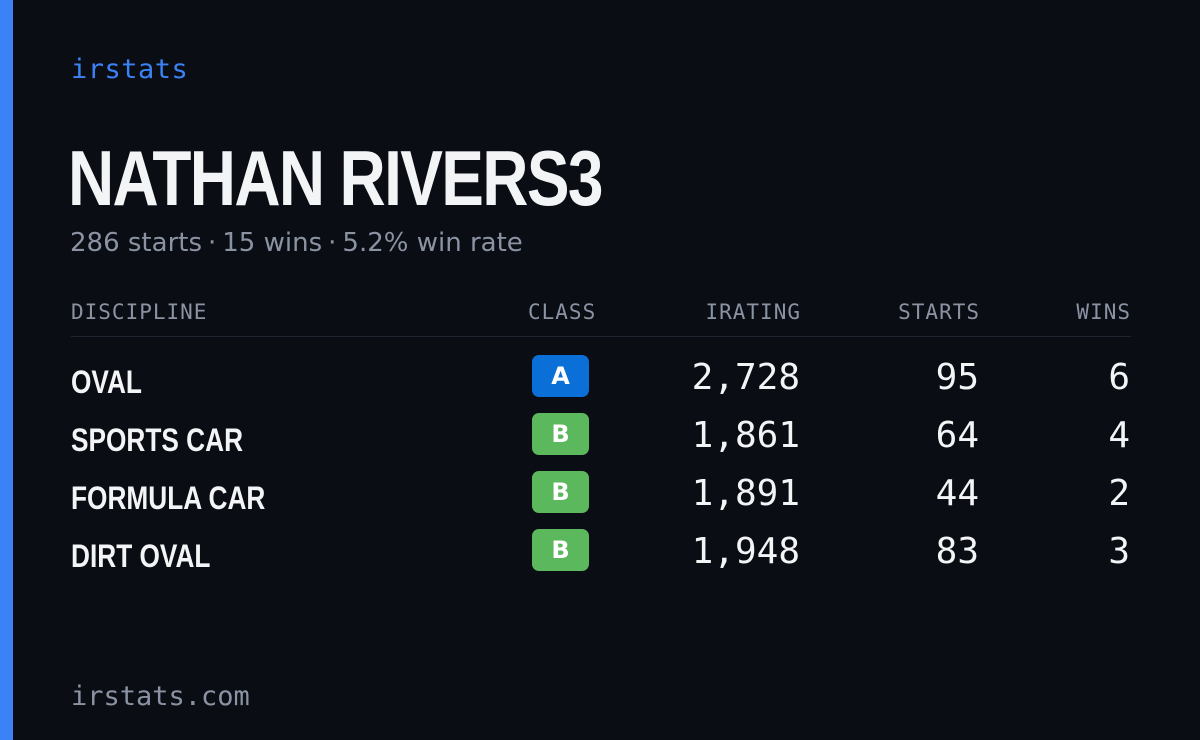 The image size is (1200, 740). What do you see at coordinates (957, 377) in the screenshot?
I see `starts-value: 95` at bounding box center [957, 377].